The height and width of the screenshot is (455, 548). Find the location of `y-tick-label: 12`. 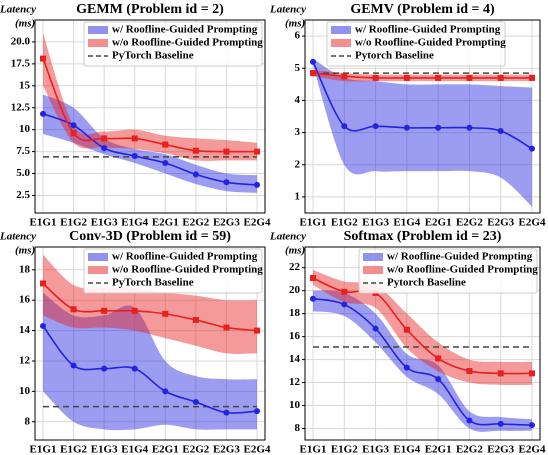

y-tick-label: 12 is located at coordinates (295, 382).